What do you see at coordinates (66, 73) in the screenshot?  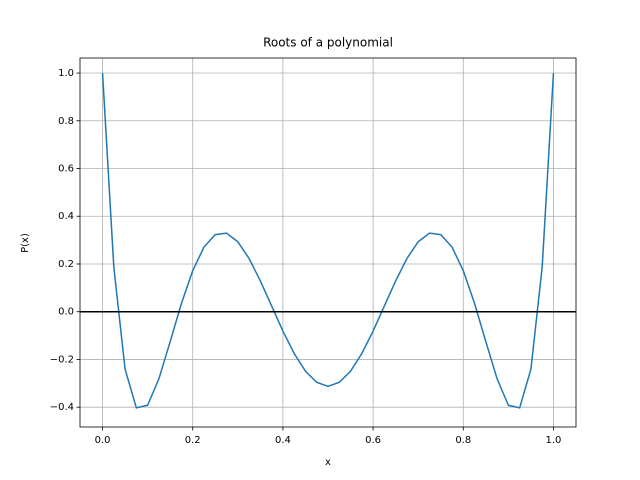 I see `y-tick-label: 1.0` at bounding box center [66, 73].